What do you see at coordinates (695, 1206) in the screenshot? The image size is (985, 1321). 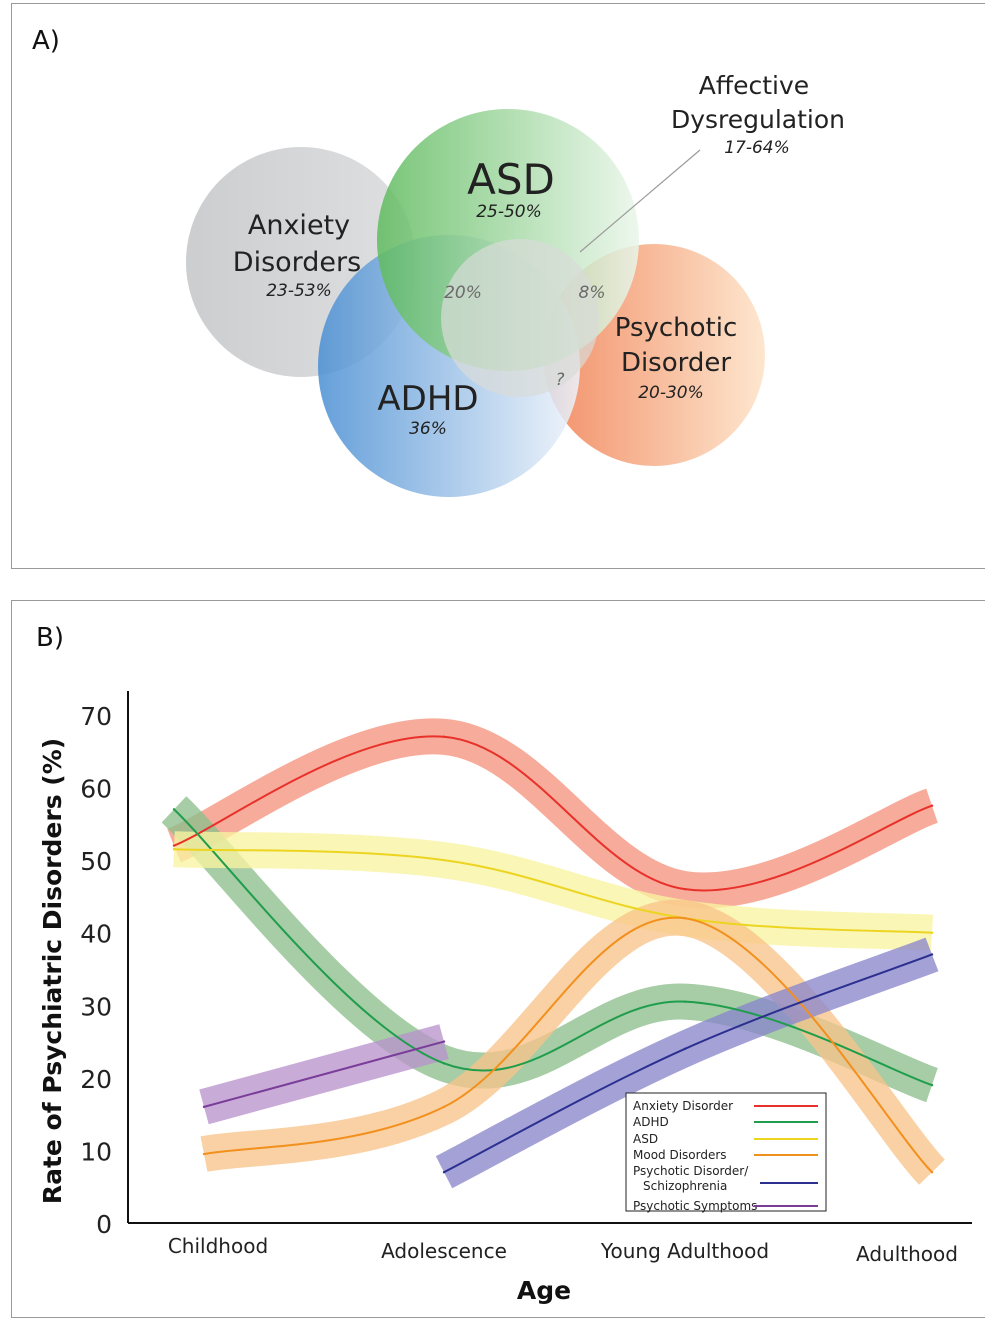 I see `legend-label: Psychotic Symptoms` at bounding box center [695, 1206].